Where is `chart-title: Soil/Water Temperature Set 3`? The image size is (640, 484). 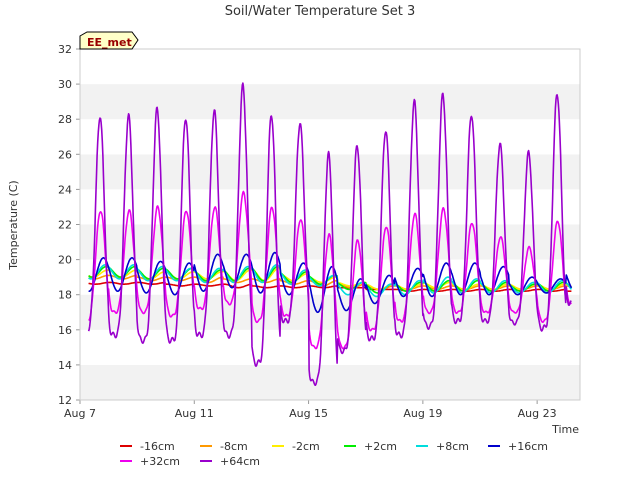
chart-title: Soil/Water Temperature Set 3 is located at coordinates (320, 11).